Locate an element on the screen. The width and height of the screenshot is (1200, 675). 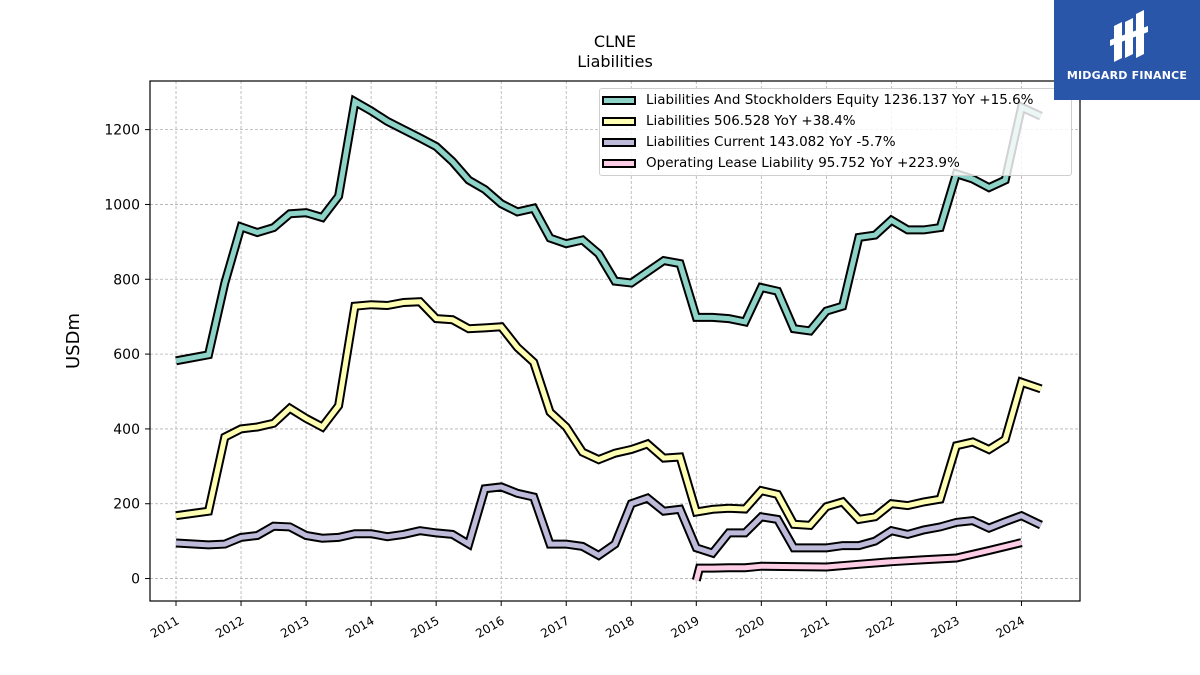
y-tick-label: 400 is located at coordinates (126, 430).